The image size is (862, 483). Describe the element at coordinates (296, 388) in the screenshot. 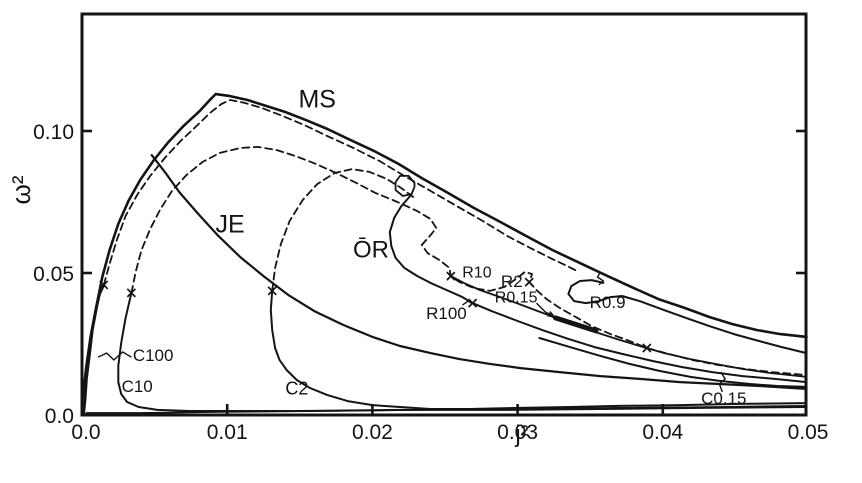

I see `curve-label-C2: C2` at that location.